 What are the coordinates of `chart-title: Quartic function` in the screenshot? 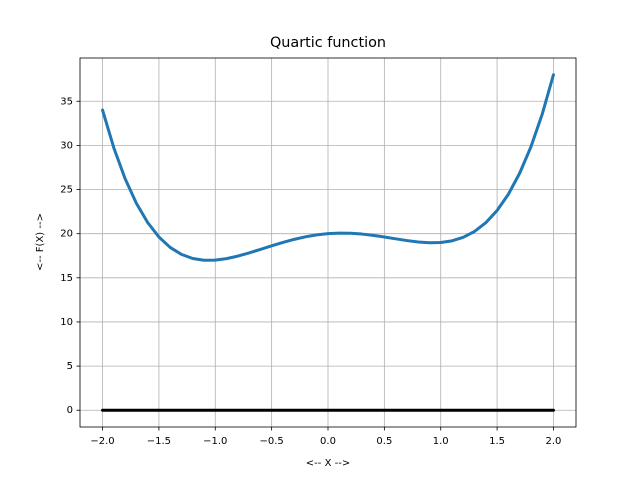 It's located at (328, 43).